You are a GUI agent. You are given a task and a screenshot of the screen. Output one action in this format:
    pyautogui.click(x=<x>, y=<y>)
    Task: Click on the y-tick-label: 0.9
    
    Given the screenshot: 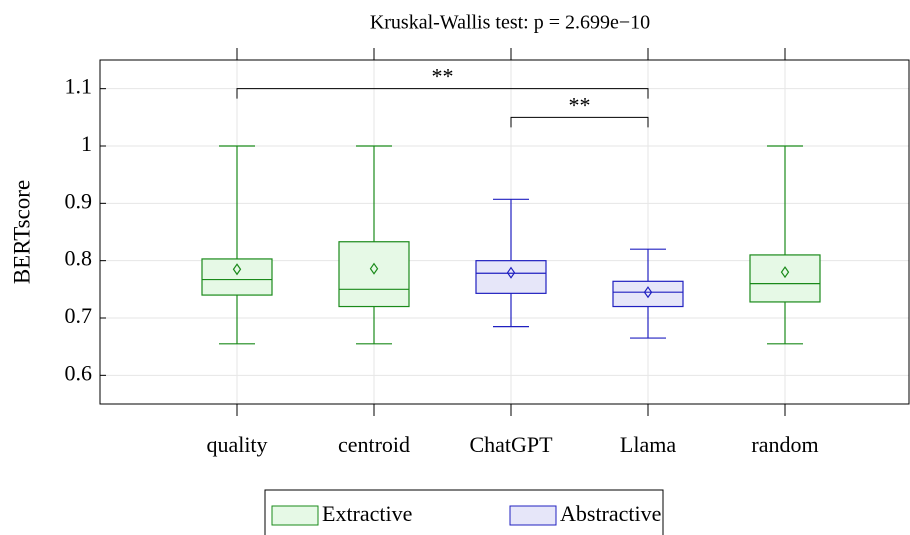 What is the action you would take?
    pyautogui.click(x=79, y=200)
    